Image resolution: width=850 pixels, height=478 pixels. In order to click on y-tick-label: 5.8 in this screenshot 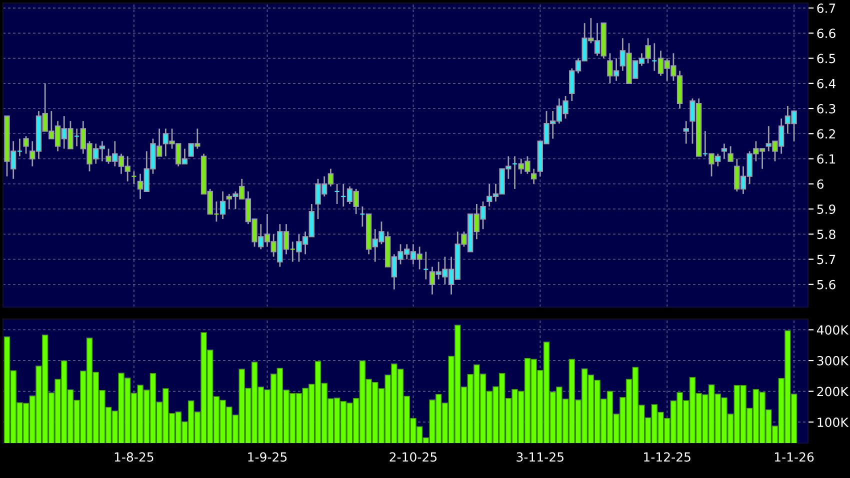, I will do `click(826, 235)`.